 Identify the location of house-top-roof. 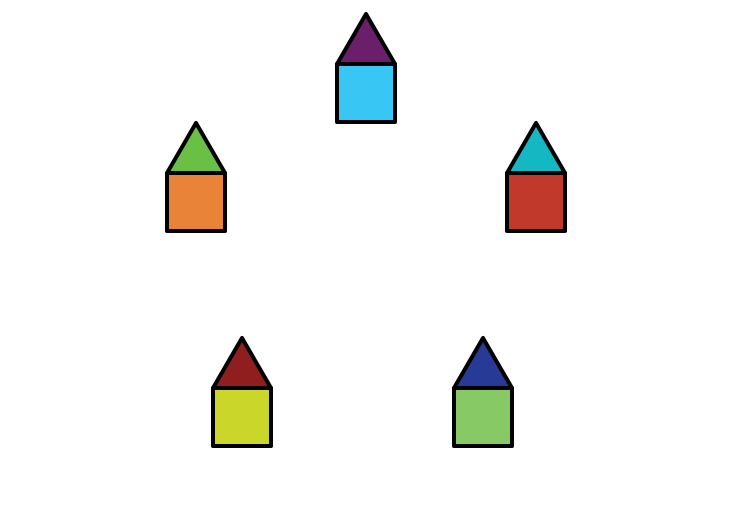
(366, 39).